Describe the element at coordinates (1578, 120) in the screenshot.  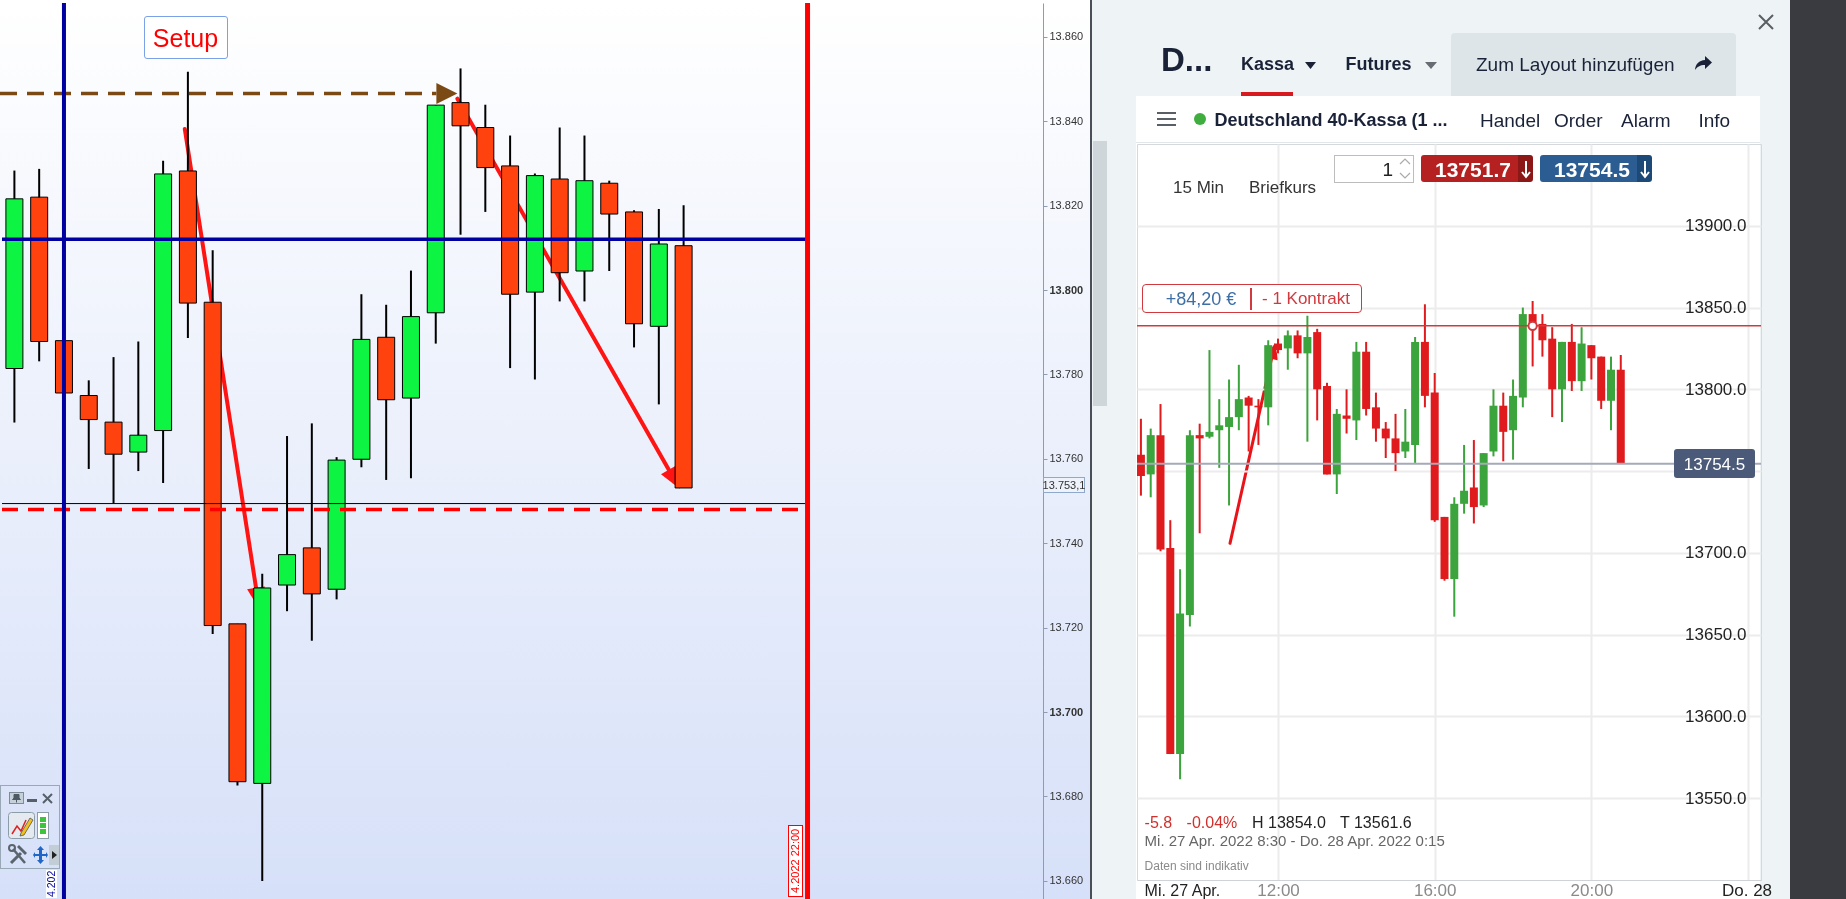
I see `text: Order` at that location.